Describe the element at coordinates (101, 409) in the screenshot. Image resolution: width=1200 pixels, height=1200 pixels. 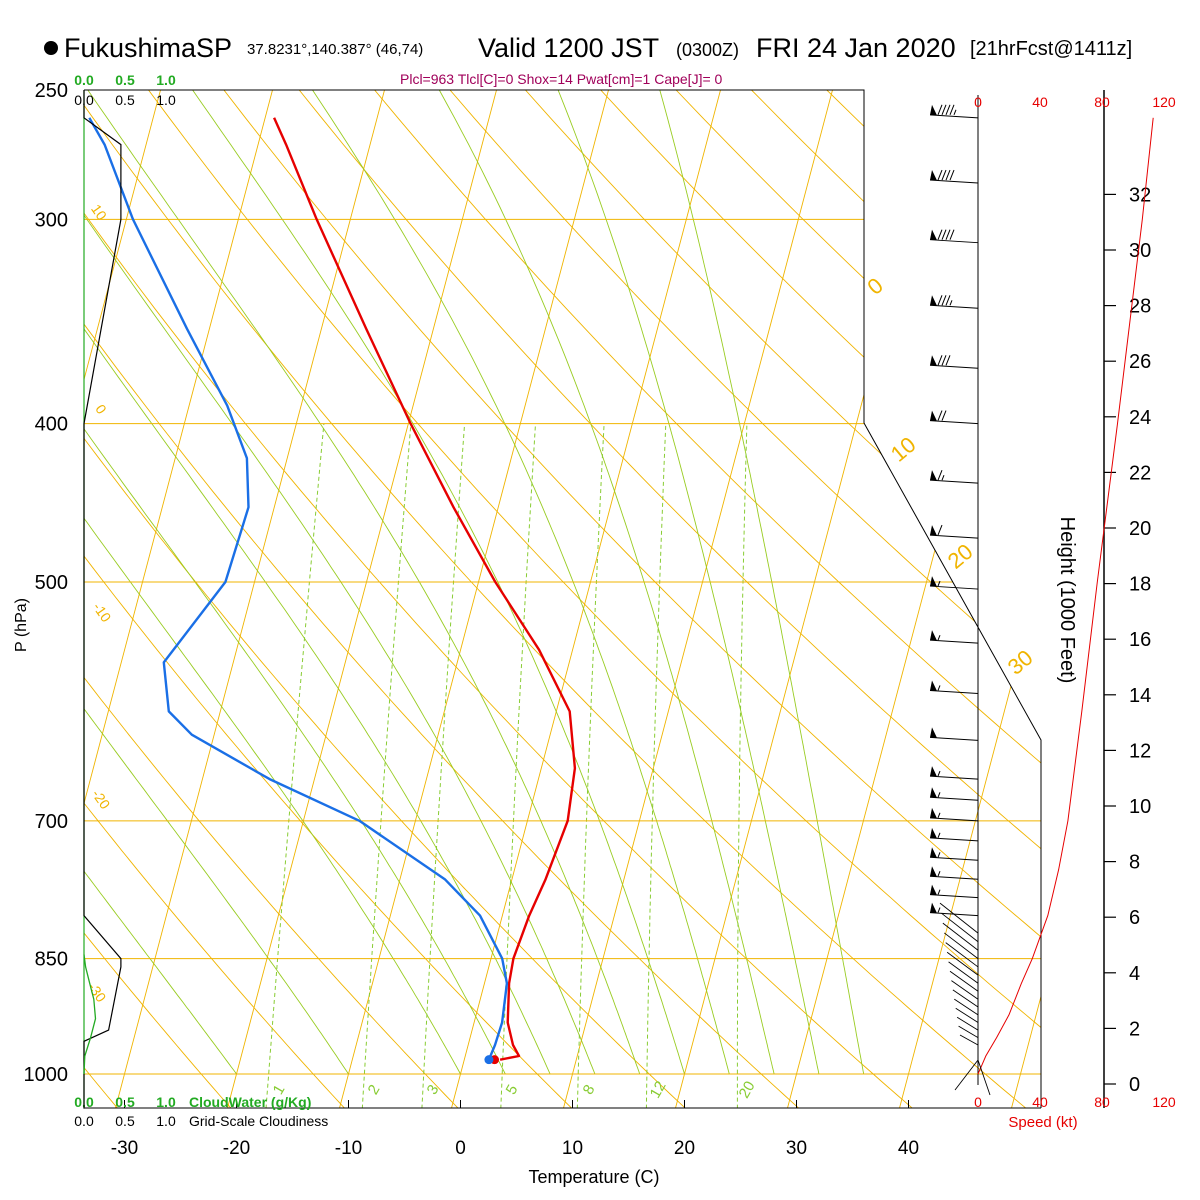
I see `dry-adiabat-label: 0` at that location.